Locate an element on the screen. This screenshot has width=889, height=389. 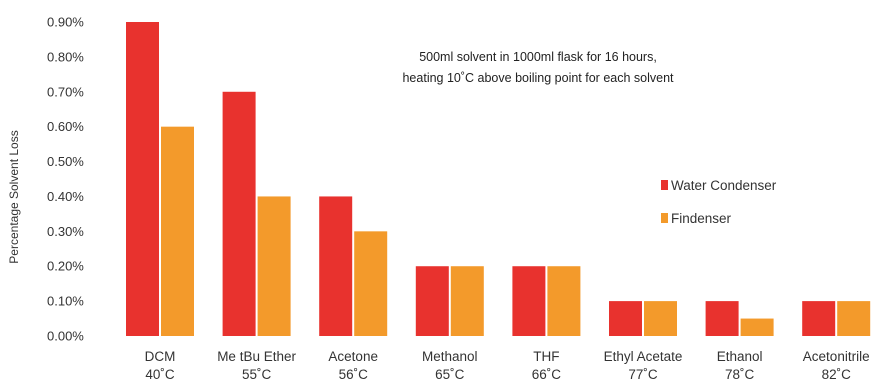
legend: Water Condenser Findenser is located at coordinates (719, 202).